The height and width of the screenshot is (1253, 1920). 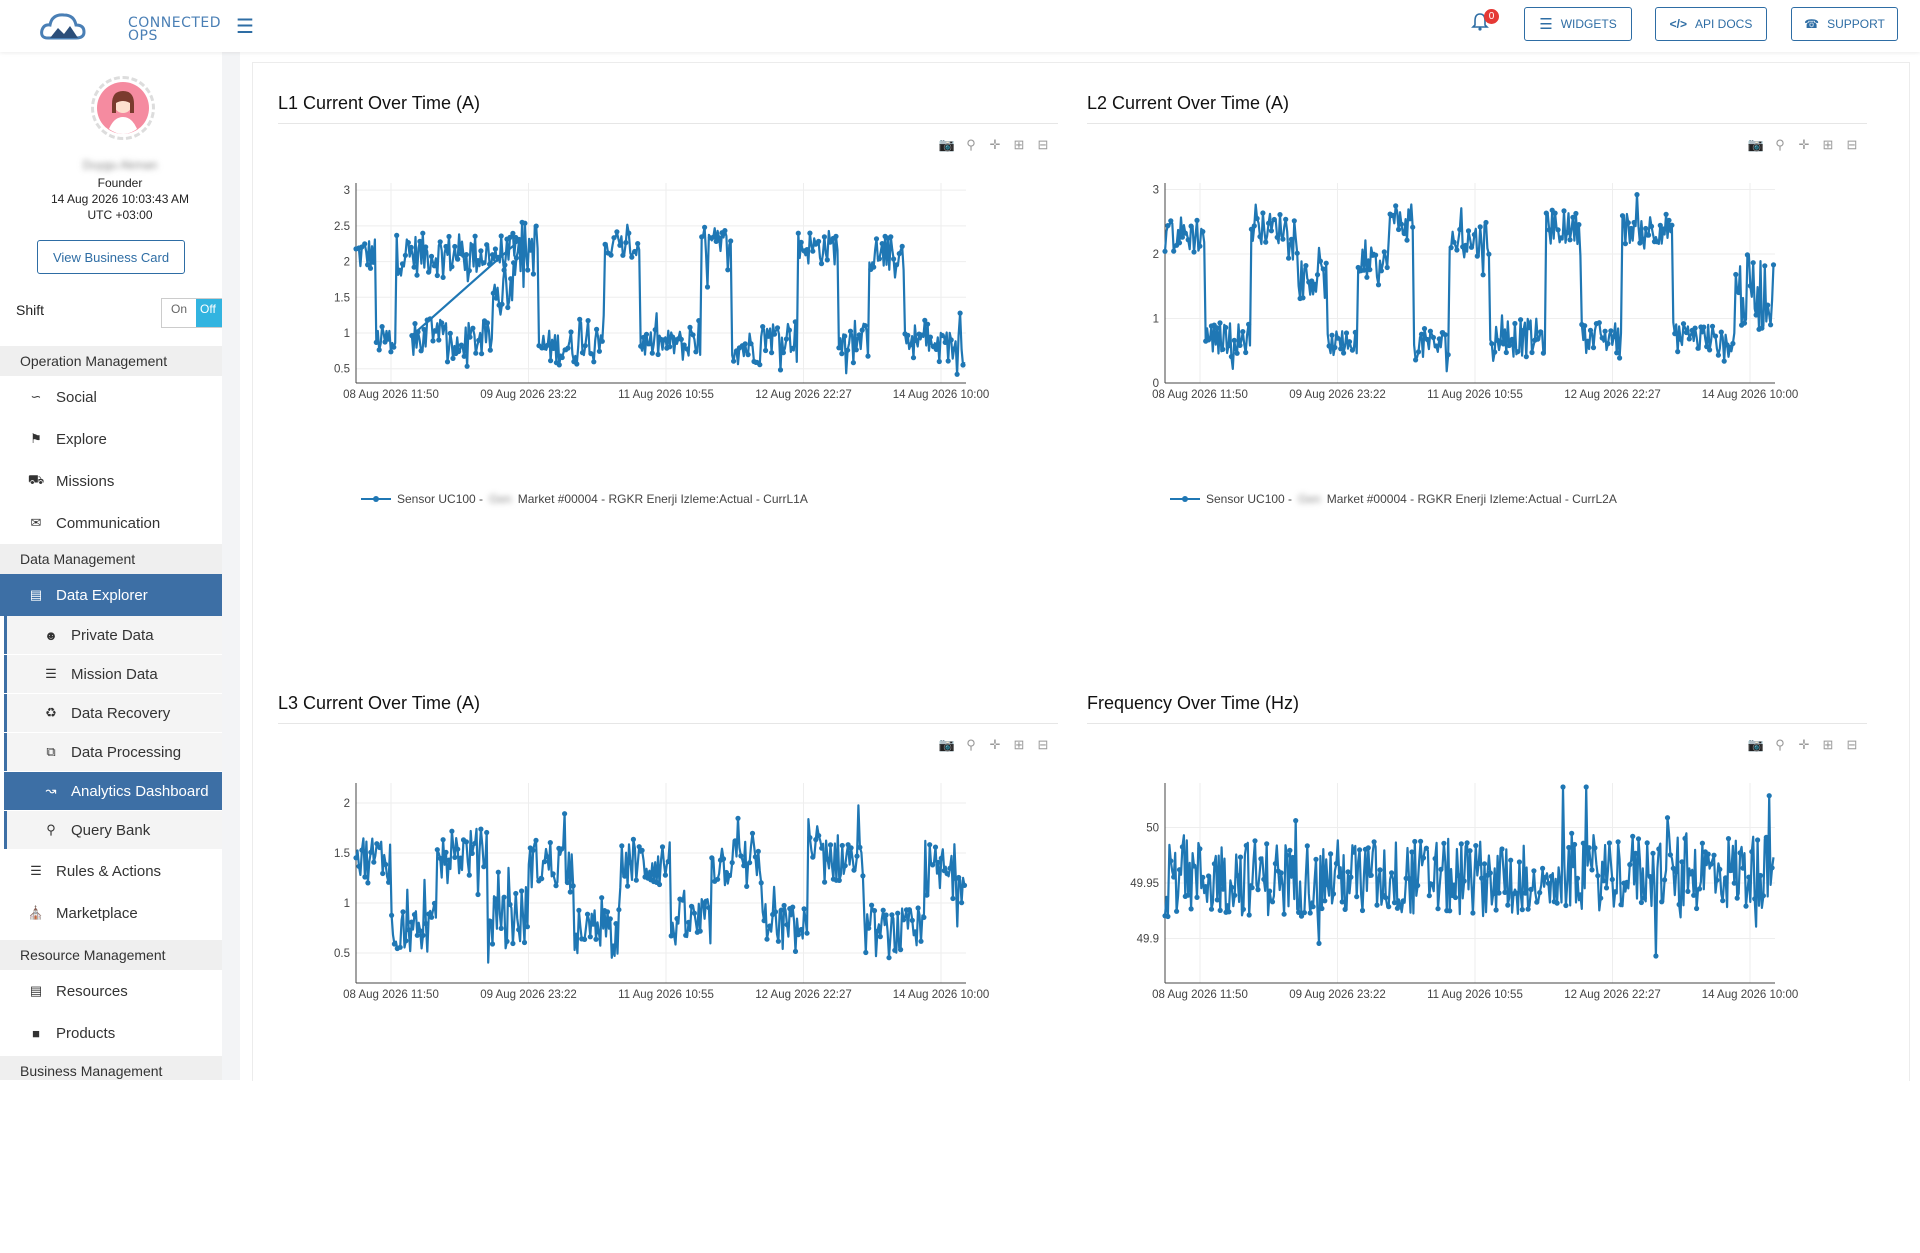 What do you see at coordinates (111, 439) in the screenshot?
I see `sidebar-item-explore: ⚑ Explore` at bounding box center [111, 439].